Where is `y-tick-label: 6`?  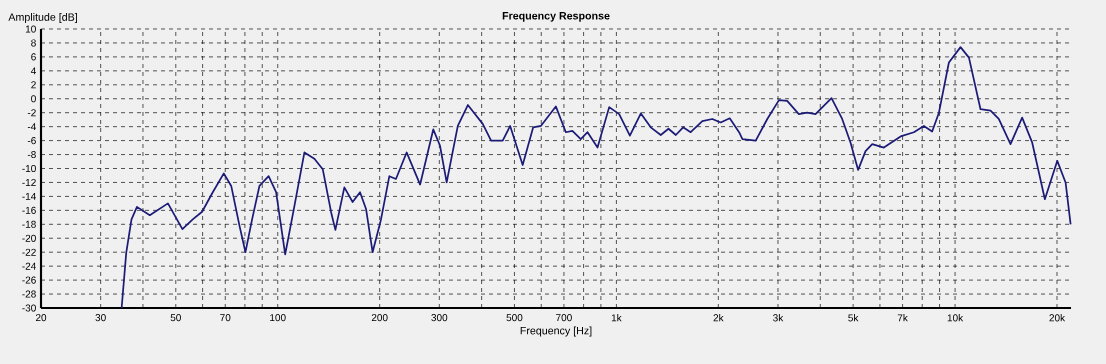
y-tick-label: 6 is located at coordinates (33, 57).